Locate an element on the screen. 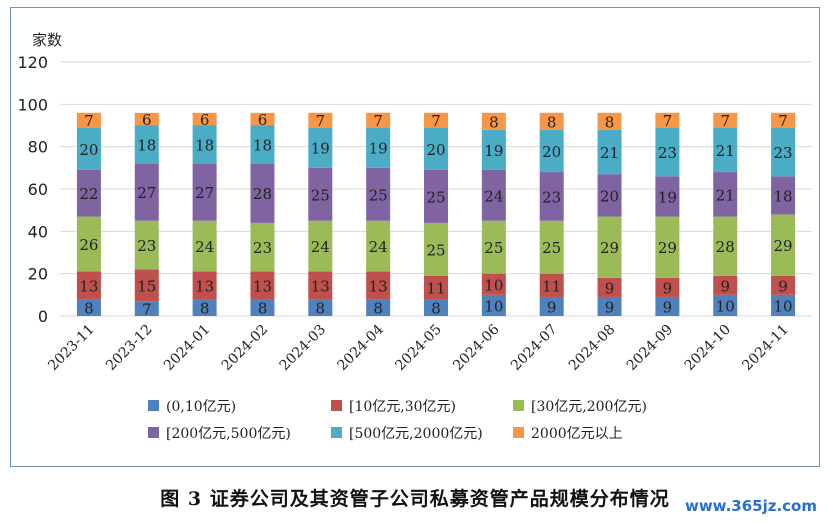 The image size is (830, 523). data-label: 11 is located at coordinates (551, 286).